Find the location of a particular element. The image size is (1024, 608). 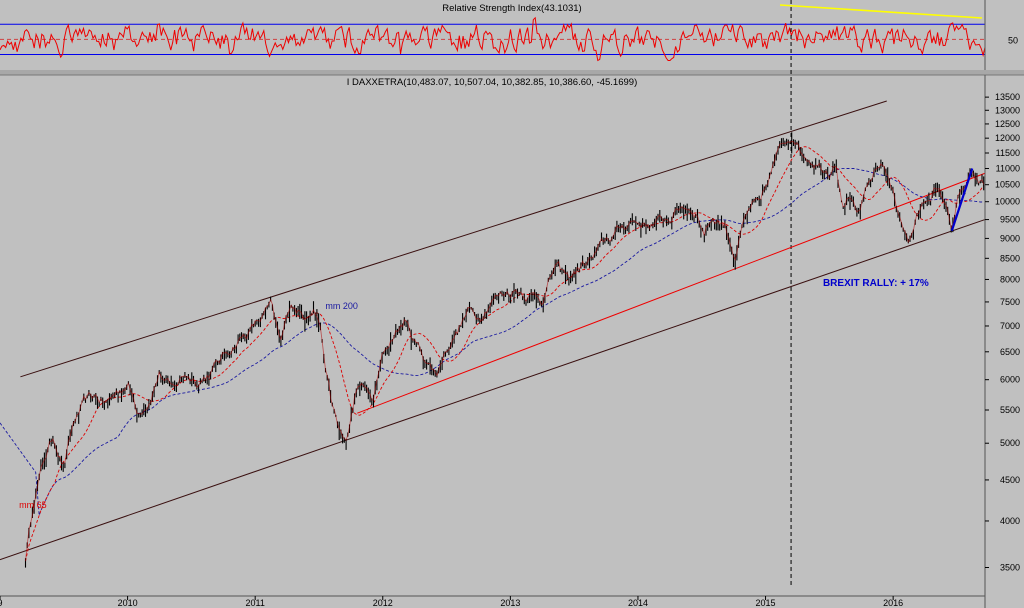

price-tick-label: 5500 is located at coordinates (1010, 410).